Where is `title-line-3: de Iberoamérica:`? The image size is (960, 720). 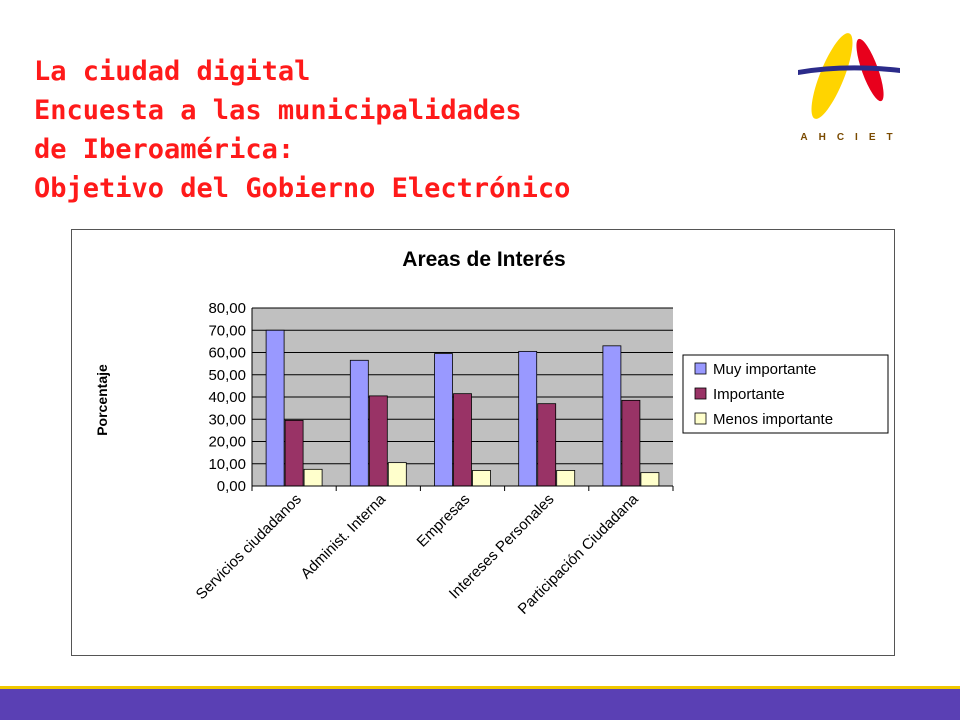 title-line-3: de Iberoamérica: is located at coordinates (164, 149).